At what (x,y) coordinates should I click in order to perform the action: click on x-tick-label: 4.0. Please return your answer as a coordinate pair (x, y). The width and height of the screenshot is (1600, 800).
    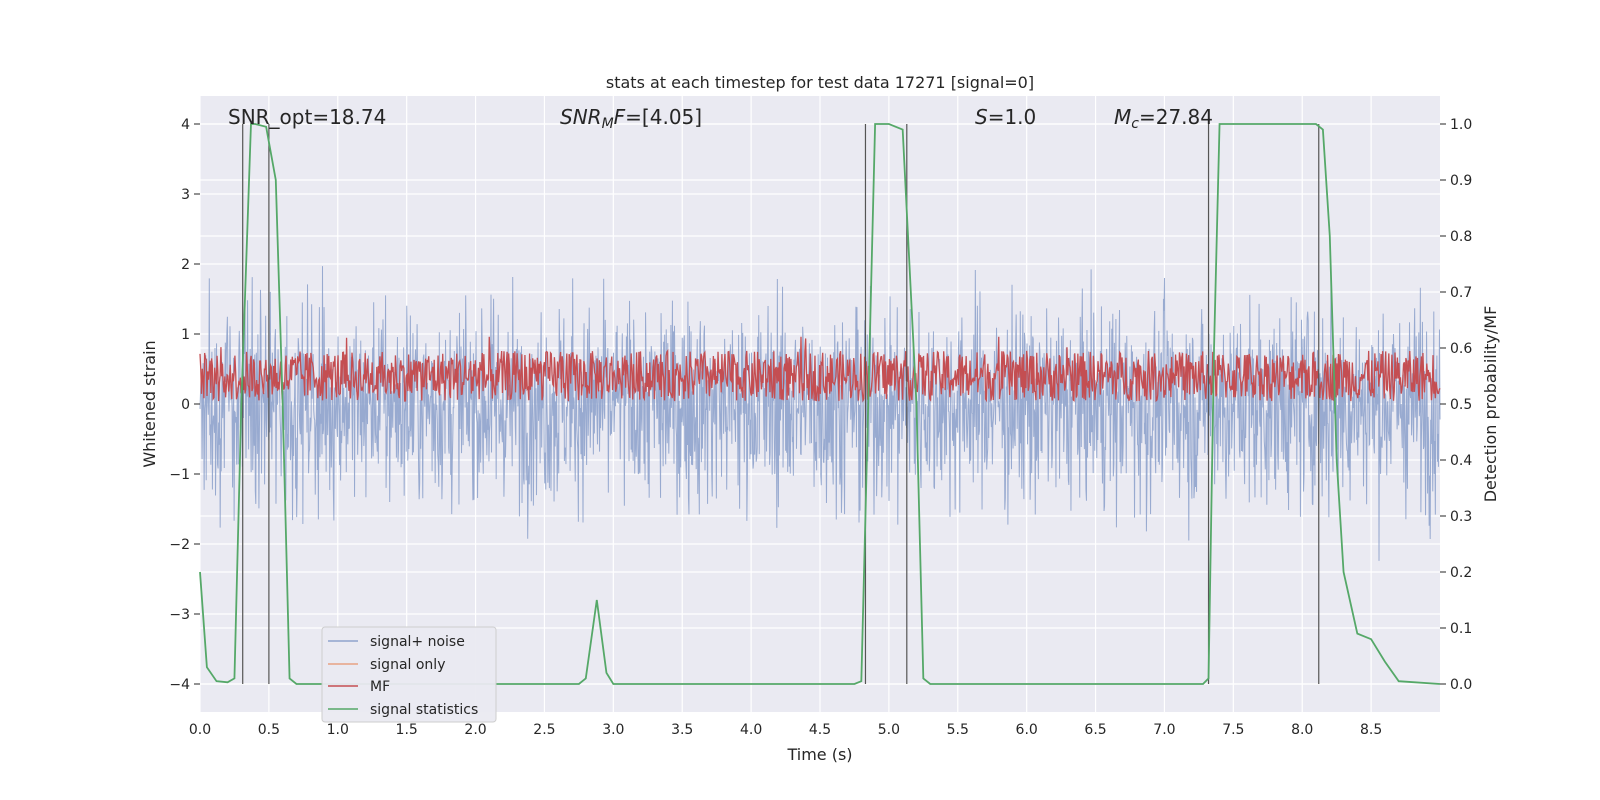
    Looking at the image, I should click on (751, 730).